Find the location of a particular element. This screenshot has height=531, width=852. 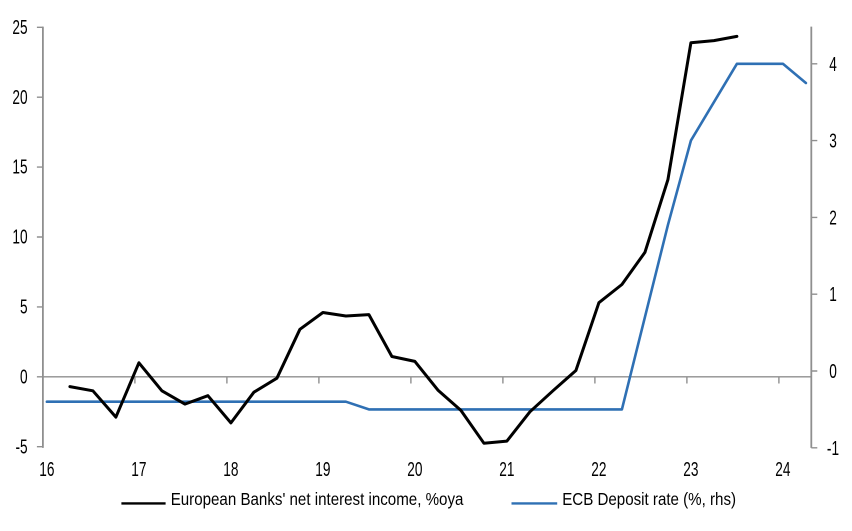

svg-text: ECB Deposit rate (%, rhs) is located at coordinates (649, 499).